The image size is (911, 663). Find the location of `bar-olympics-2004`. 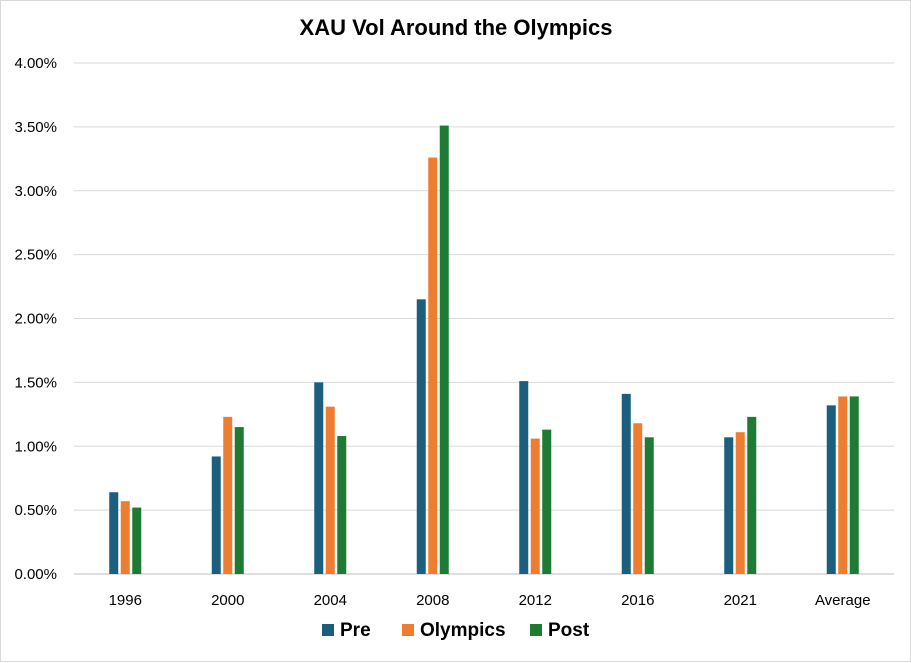

bar-olympics-2004 is located at coordinates (330, 490).